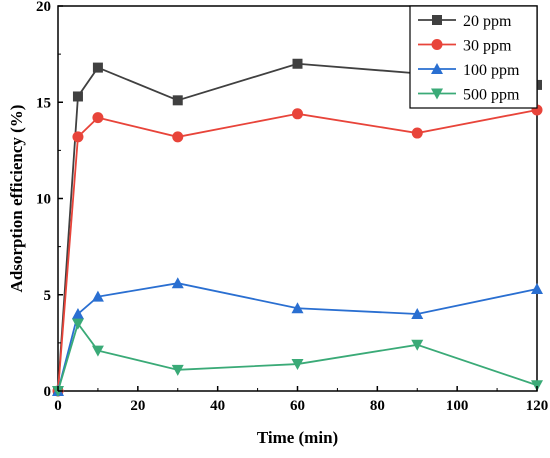 This screenshot has height=458, width=550. Describe the element at coordinates (491, 95) in the screenshot. I see `legend-label: 500 ppm` at that location.